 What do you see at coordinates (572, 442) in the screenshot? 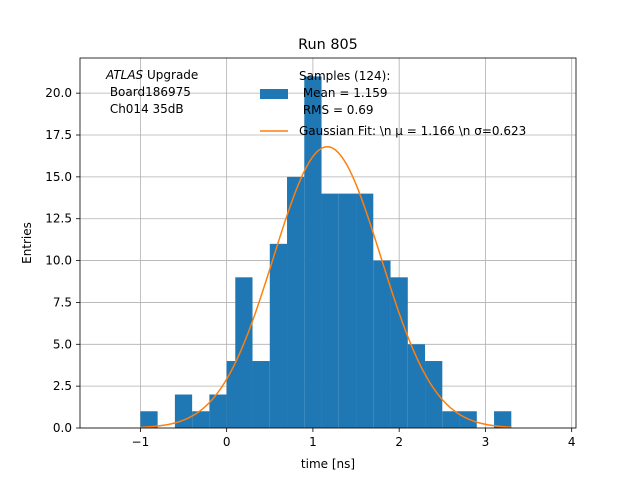
I see `x-tick-label: 4` at bounding box center [572, 442].